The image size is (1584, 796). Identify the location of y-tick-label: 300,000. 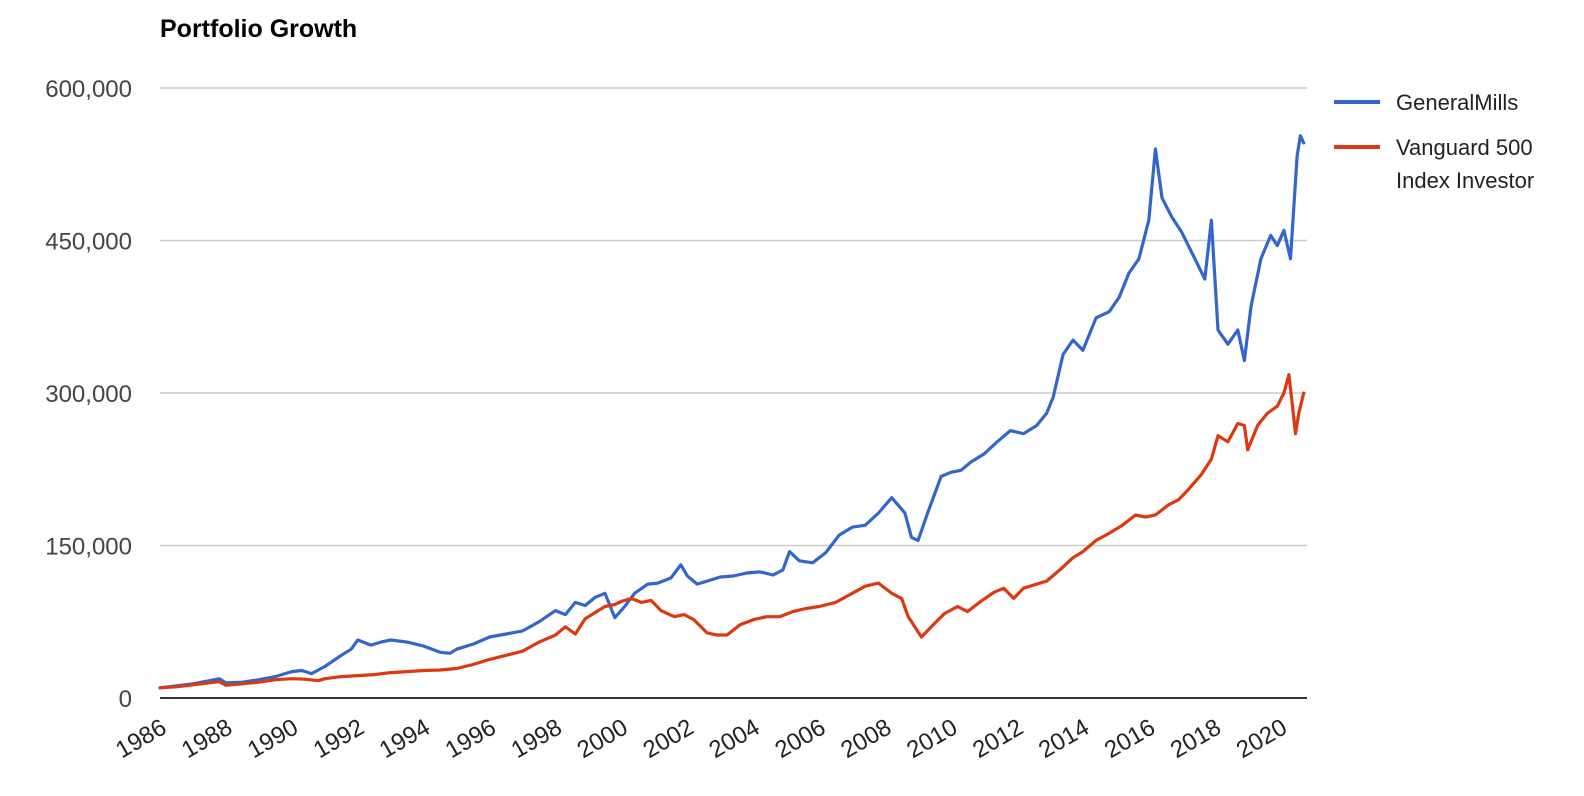
(88, 394).